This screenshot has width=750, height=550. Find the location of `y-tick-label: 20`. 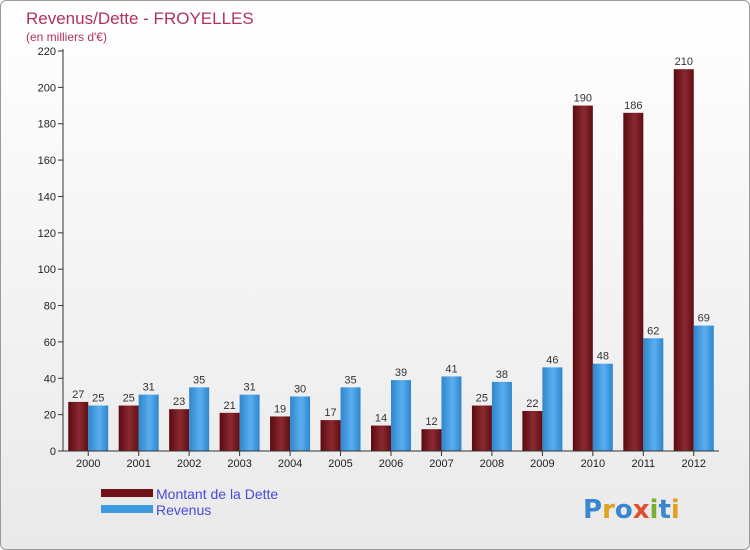

y-tick-label: 20 is located at coordinates (50, 416).